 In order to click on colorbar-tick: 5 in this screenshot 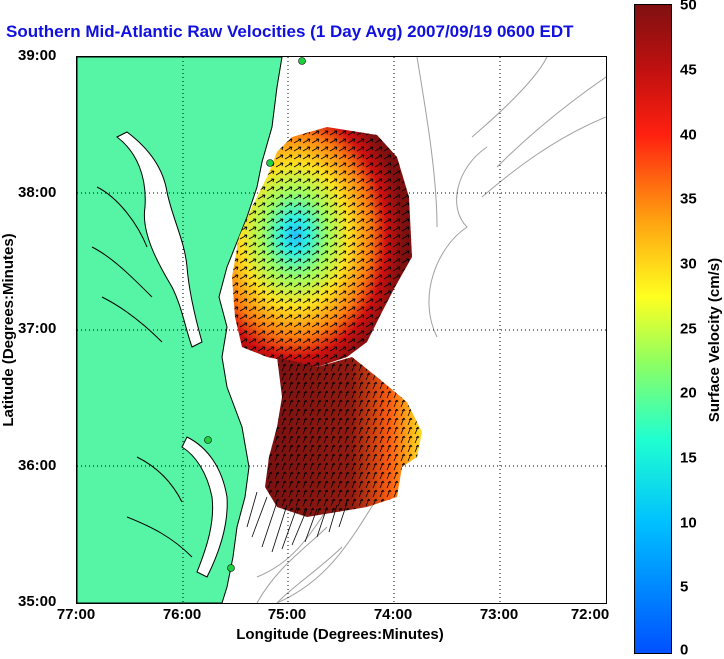, I will do `click(684, 587)`.